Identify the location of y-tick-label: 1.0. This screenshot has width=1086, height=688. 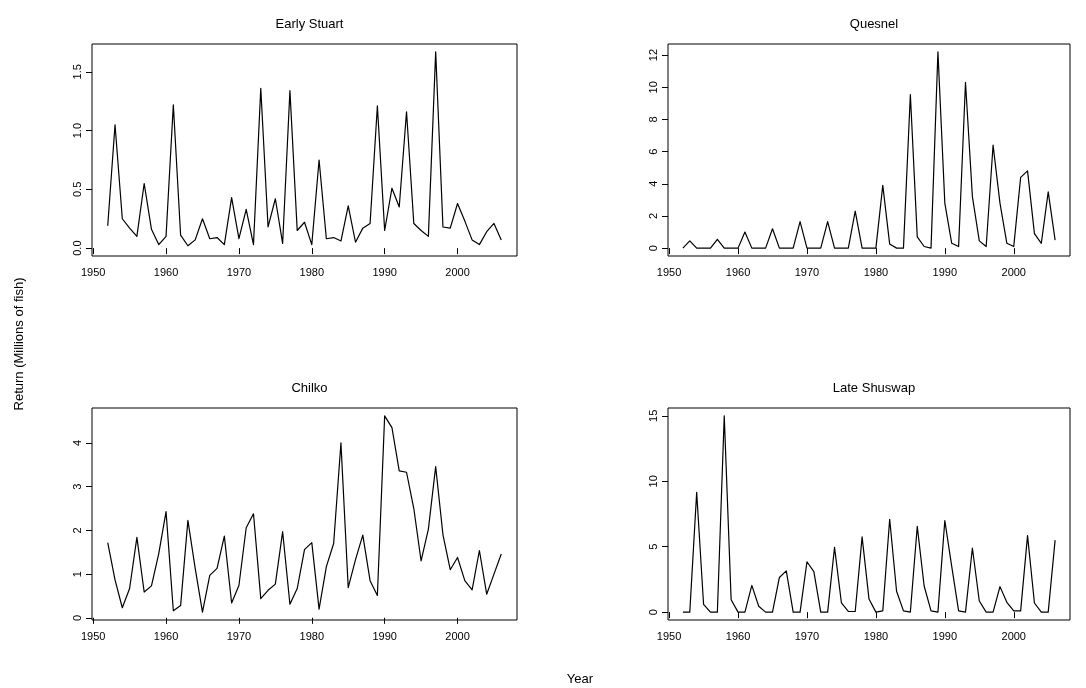
(76, 130).